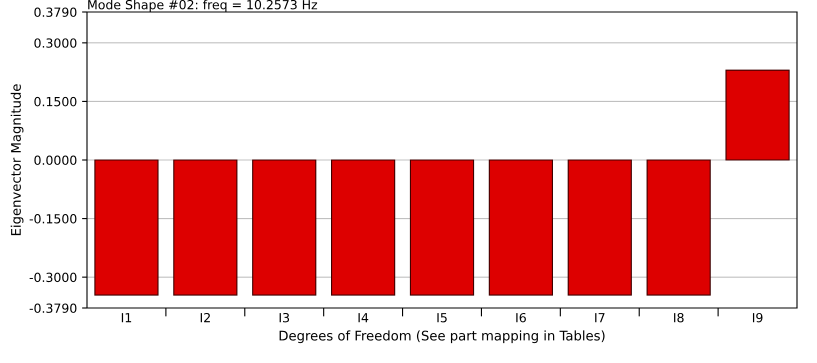 The width and height of the screenshot is (817, 363). I want to click on y-tick-label: 0.3790, so click(55, 12).